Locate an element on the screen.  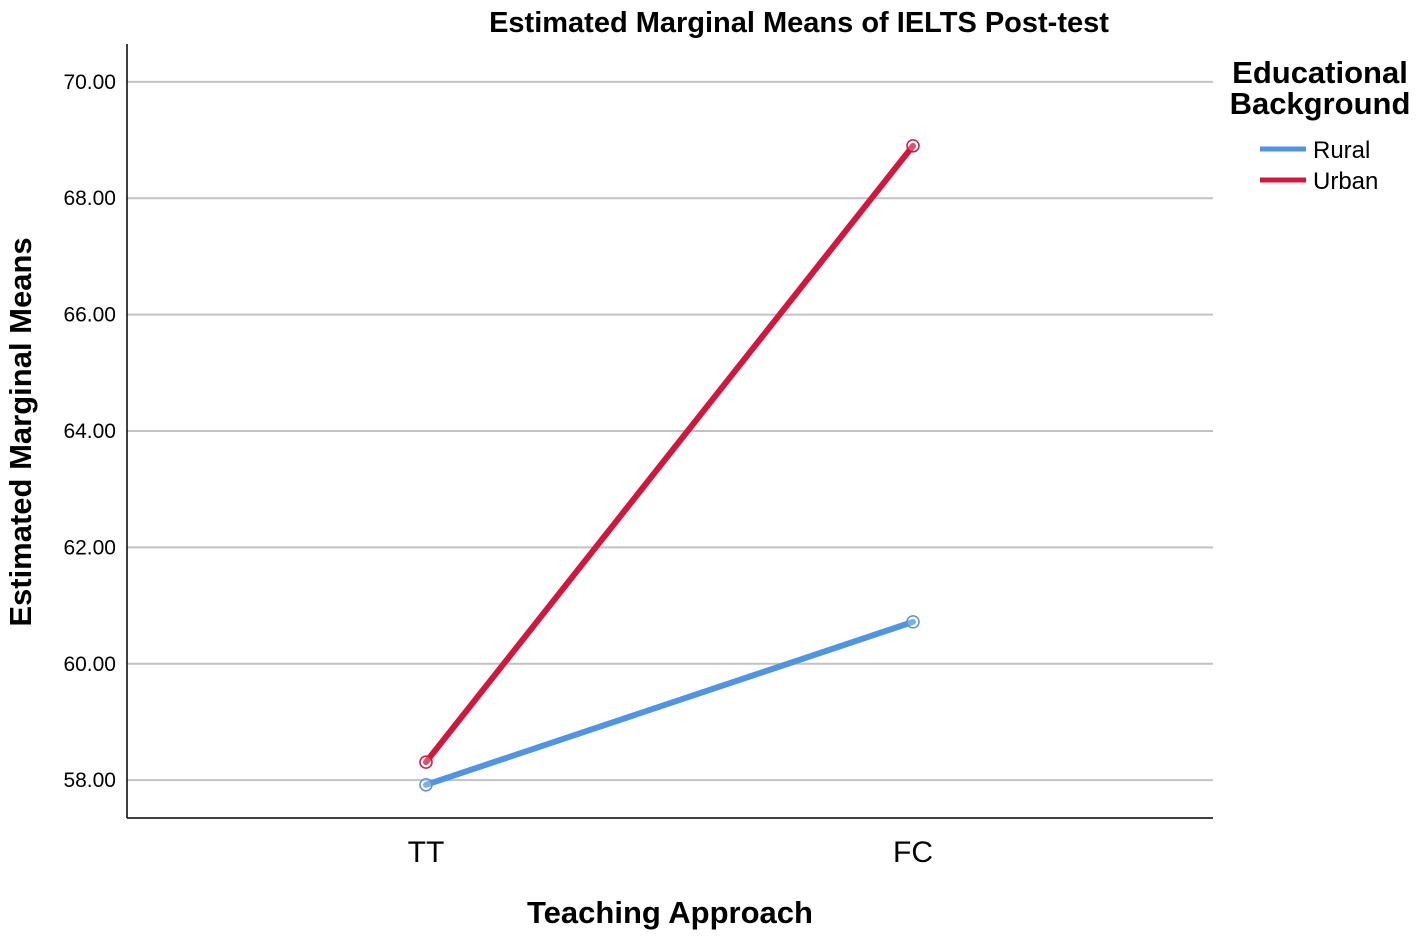
legend-title-line-2: Background is located at coordinates (1320, 103).